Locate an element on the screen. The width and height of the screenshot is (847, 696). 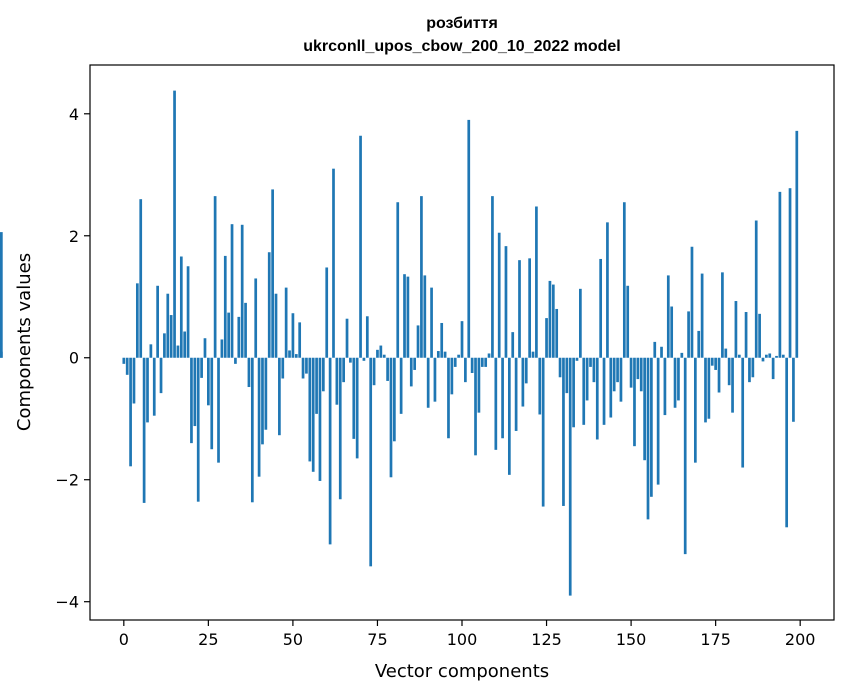
x-tick-label: 25 is located at coordinates (208, 639).